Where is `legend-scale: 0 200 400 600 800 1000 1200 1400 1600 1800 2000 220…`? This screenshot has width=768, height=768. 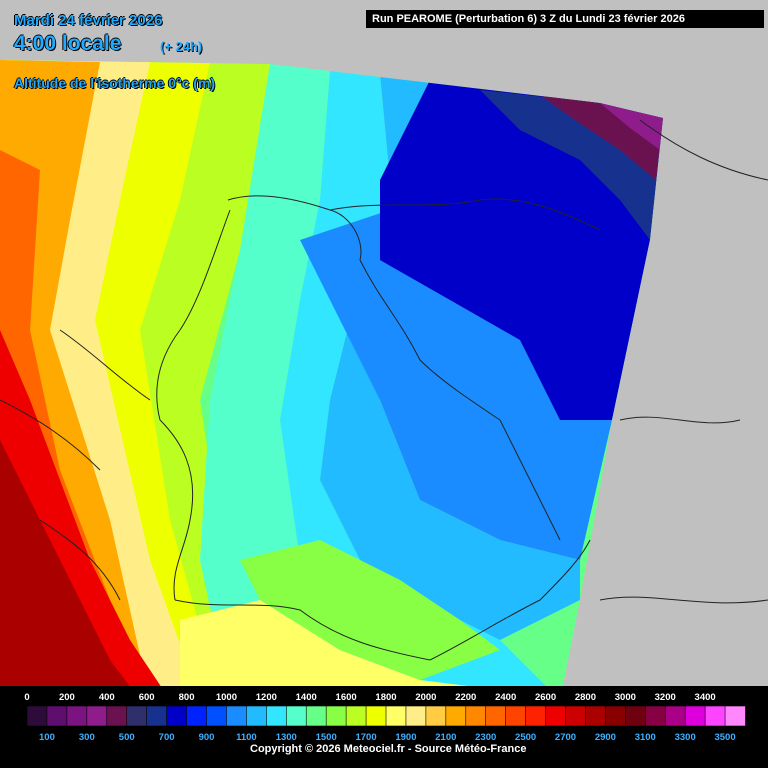 legend-scale: 0 200 400 600 800 1000 1200 1400 1600 1800 2000 220… is located at coordinates (385, 717).